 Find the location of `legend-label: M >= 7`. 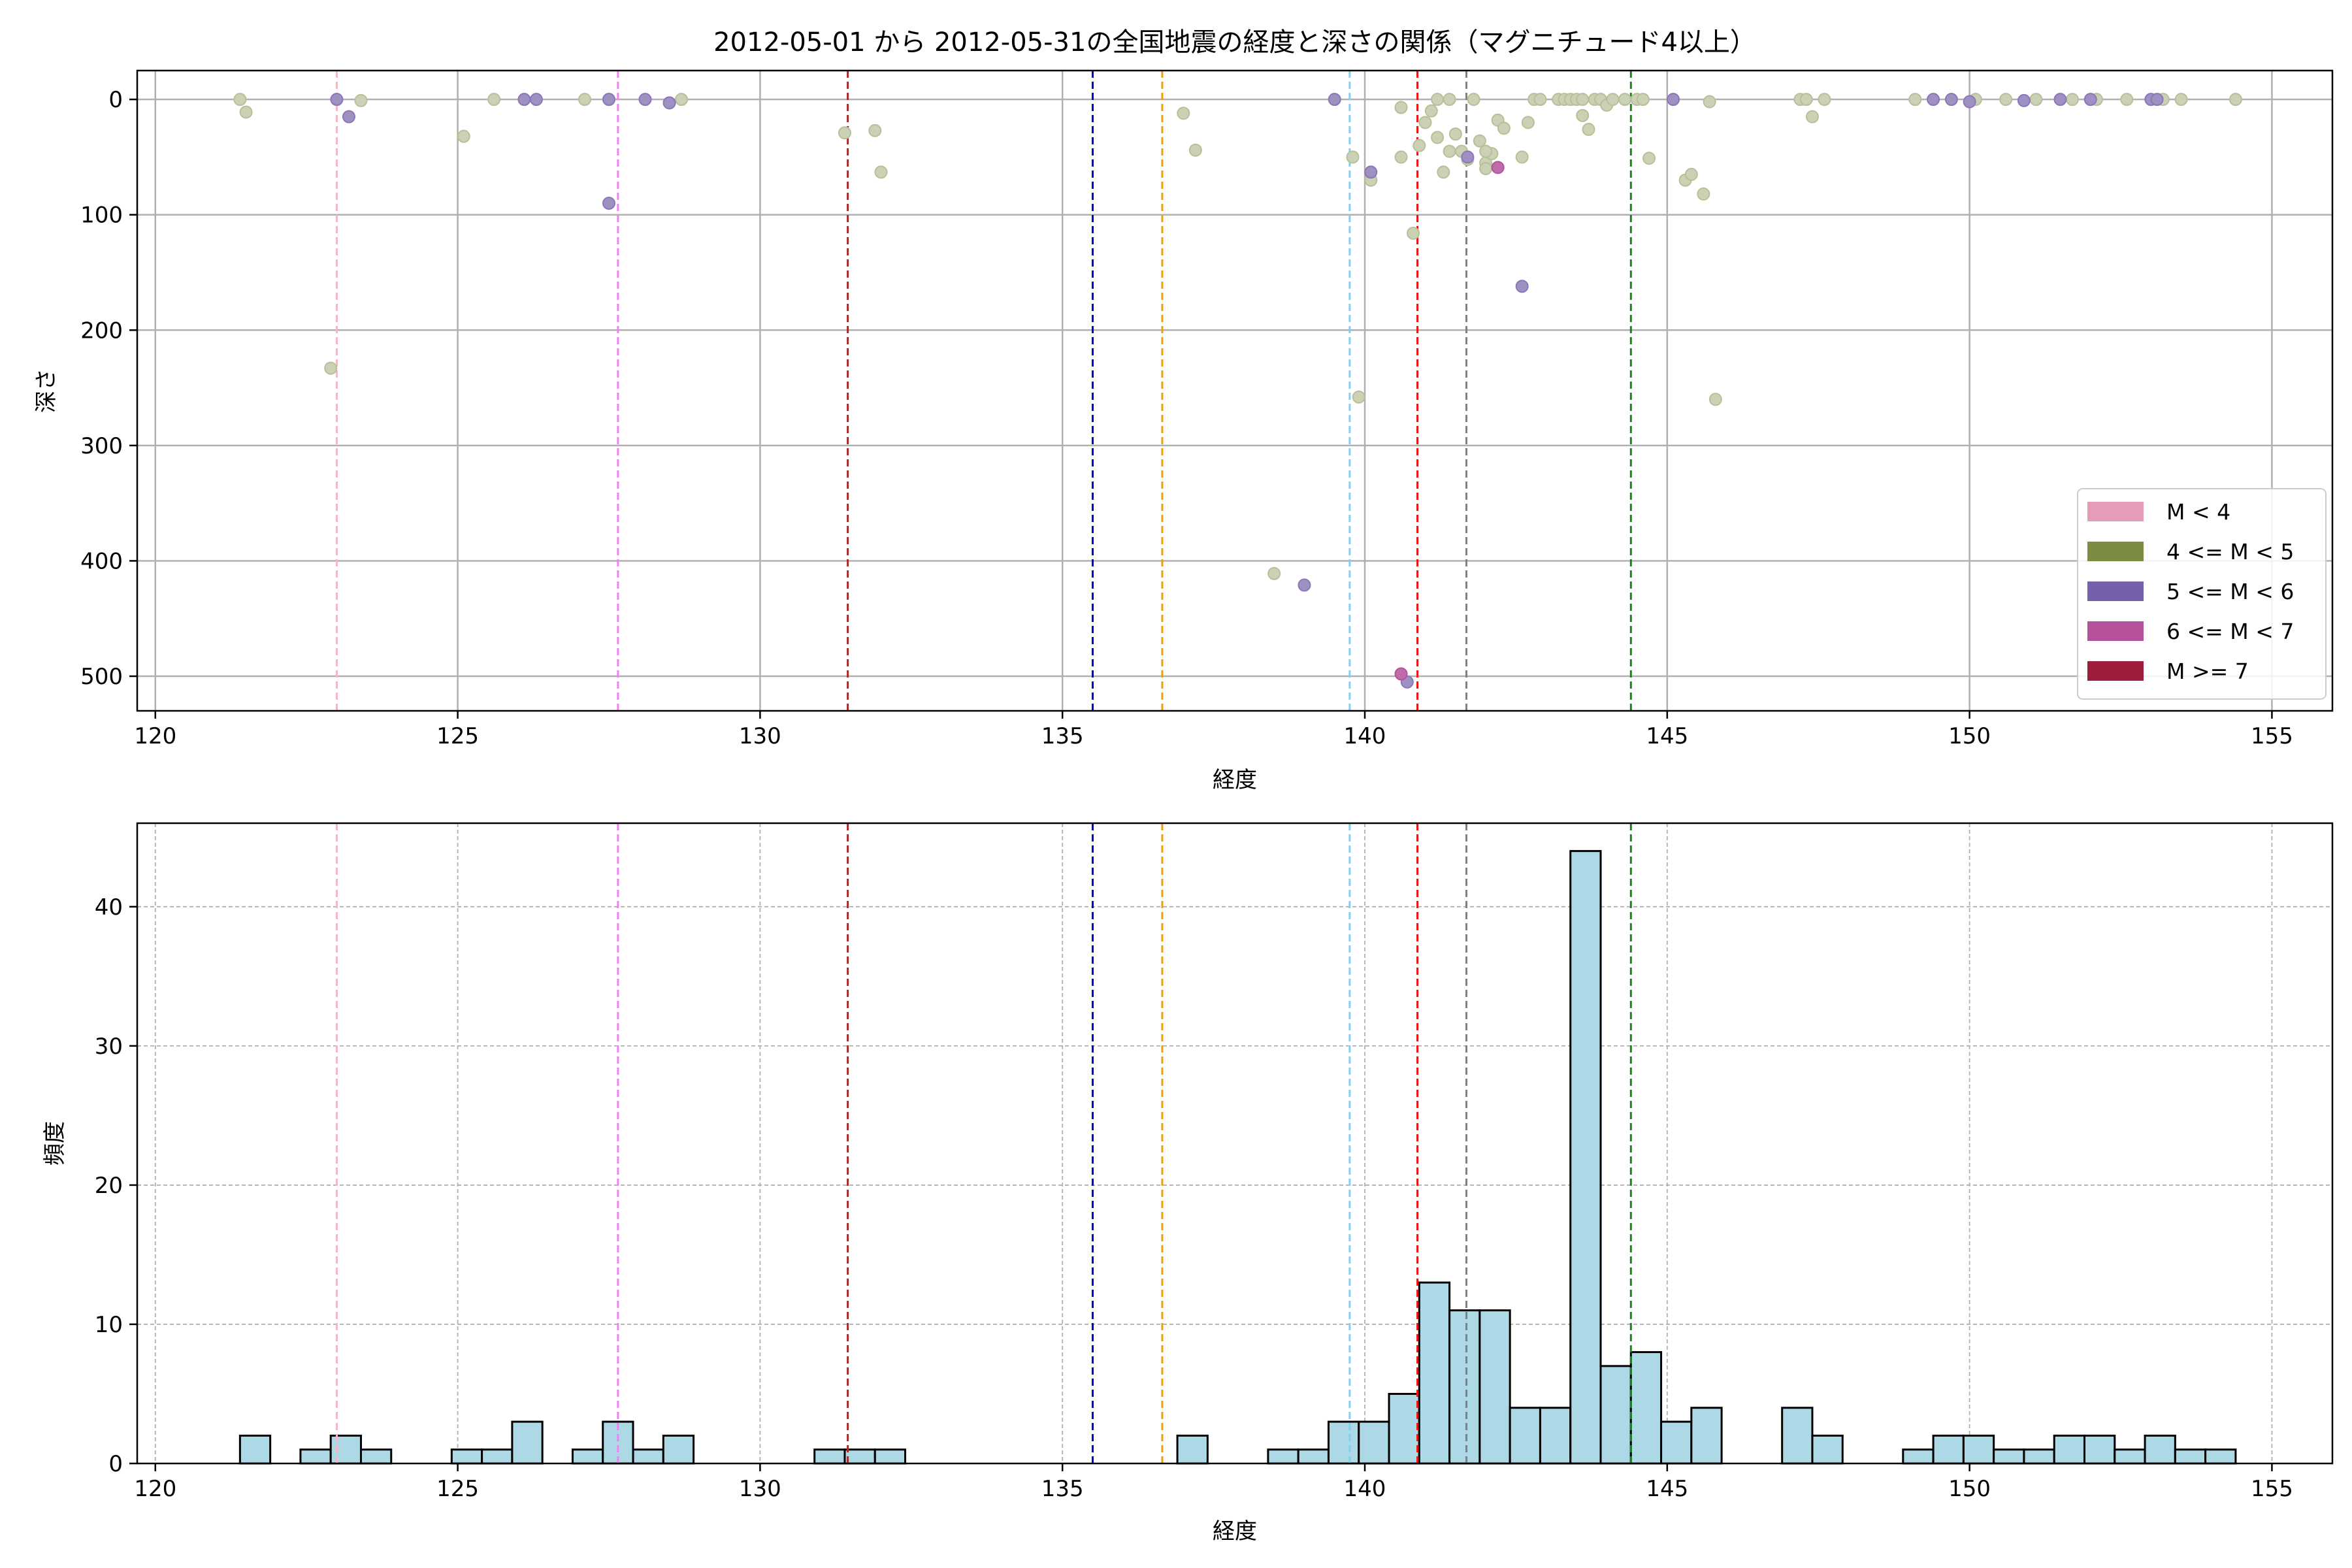

legend-label: M >= 7 is located at coordinates (2207, 671).